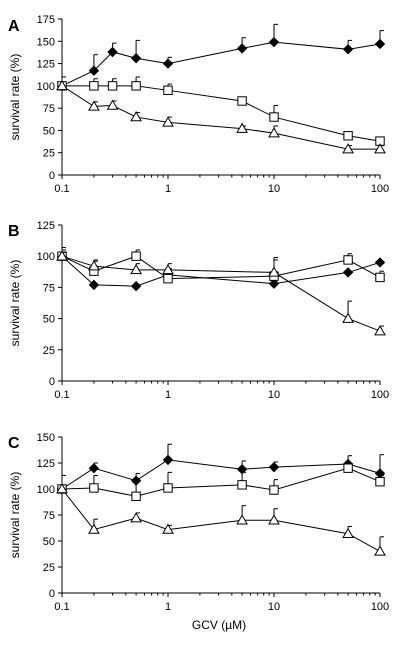 Image resolution: width=407 pixels, height=645 pixels. Describe the element at coordinates (46, 20) in the screenshot. I see `y-tick-label: 175` at that location.